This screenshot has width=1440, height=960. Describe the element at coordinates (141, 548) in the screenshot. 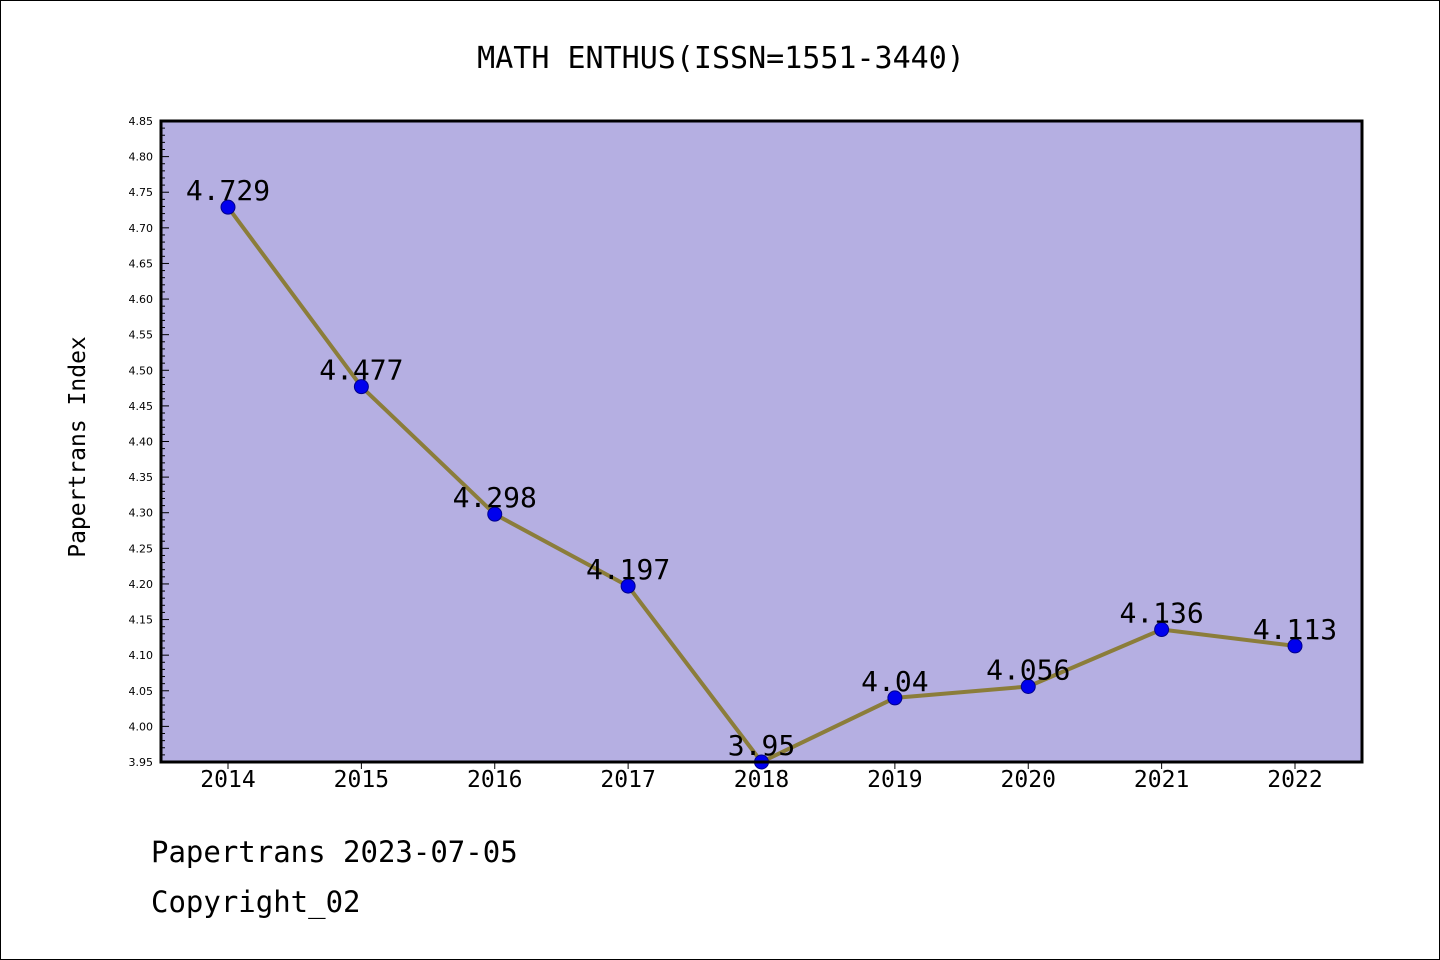

I see `y-tick-label-6: 4.25` at that location.